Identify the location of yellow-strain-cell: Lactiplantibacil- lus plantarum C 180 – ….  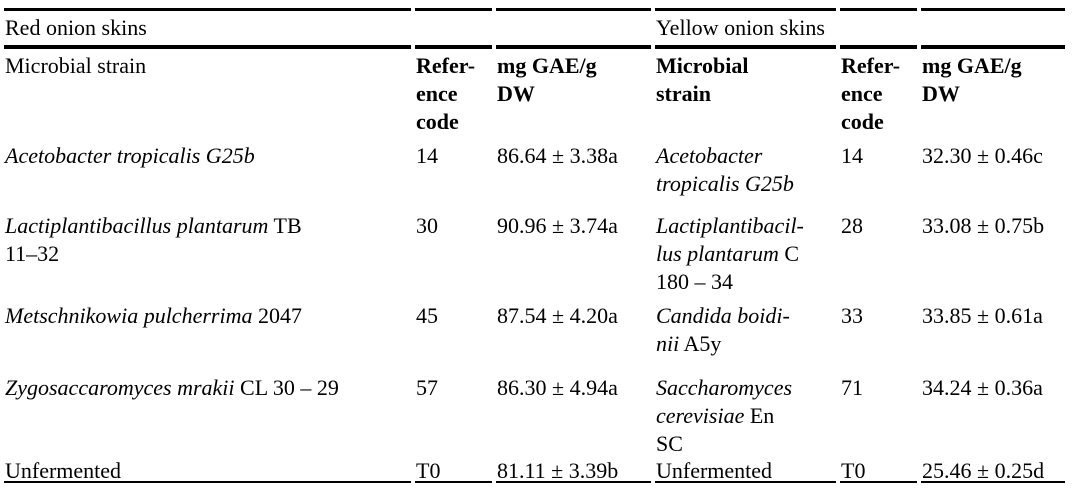
(745, 255).